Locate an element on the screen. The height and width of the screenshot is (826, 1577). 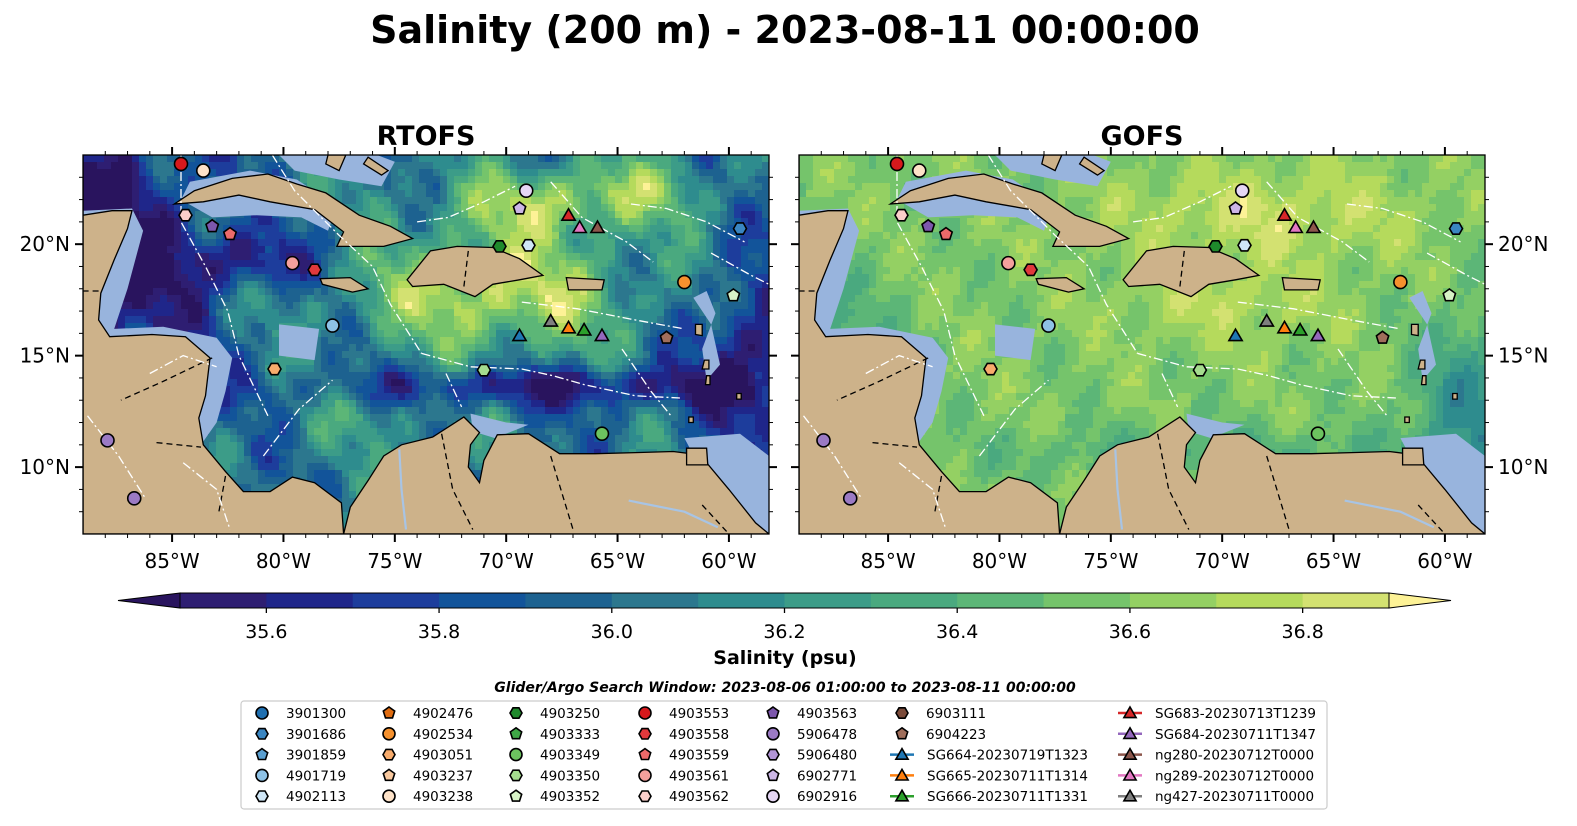
marker-SG666-20230711T1331 is located at coordinates (1300, 328).